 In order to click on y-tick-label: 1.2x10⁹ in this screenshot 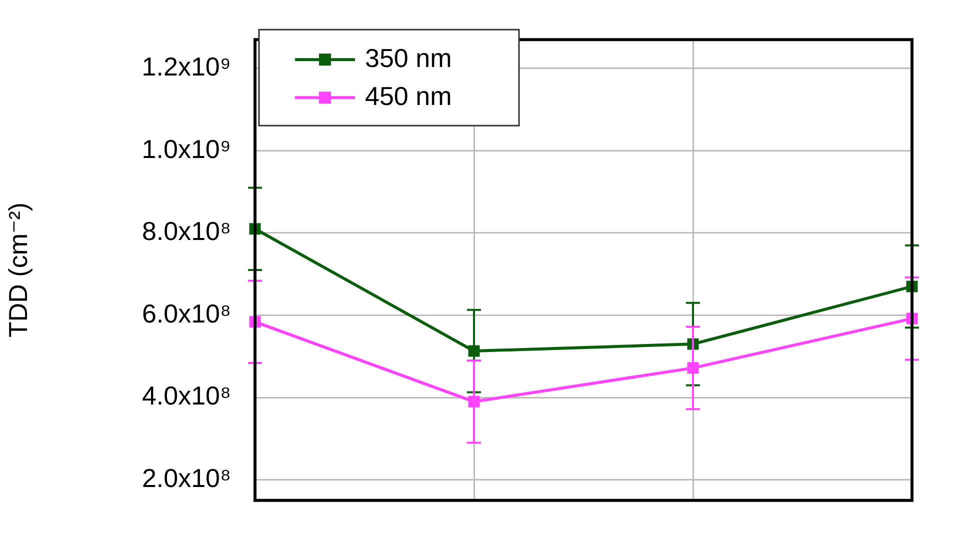, I will do `click(186, 67)`.